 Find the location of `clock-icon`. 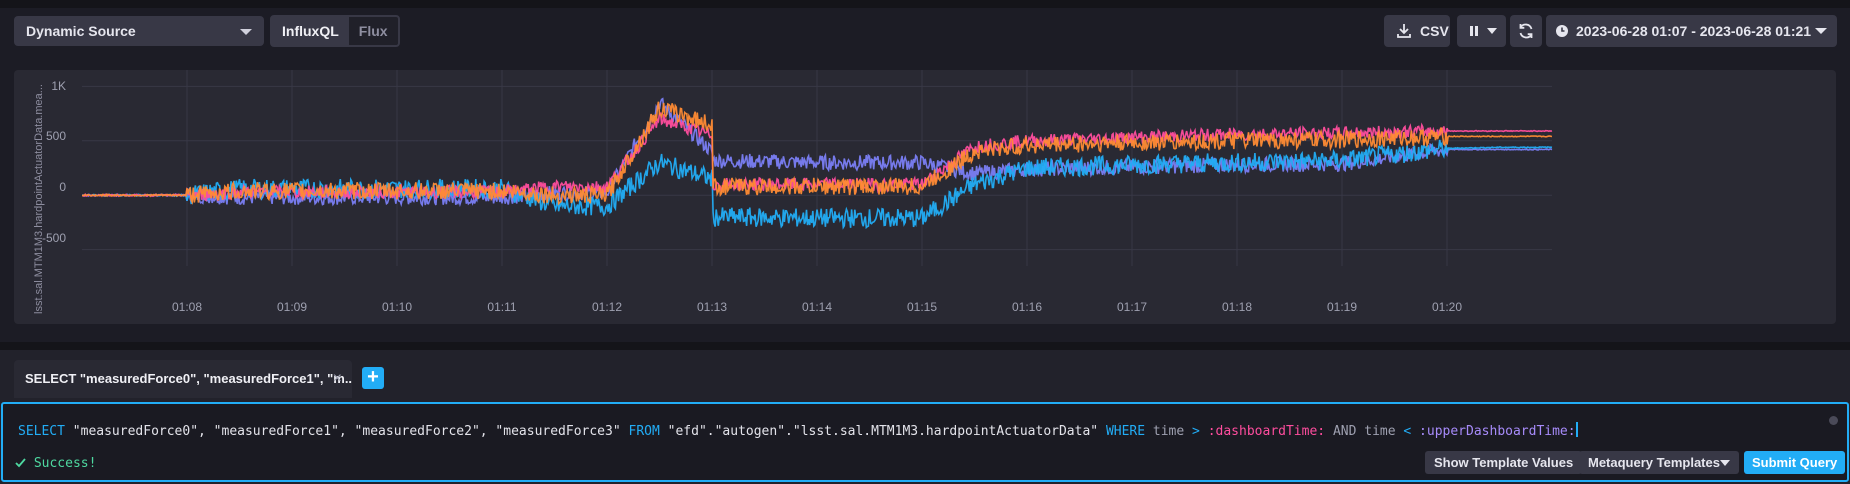

clock-icon is located at coordinates (1562, 31).